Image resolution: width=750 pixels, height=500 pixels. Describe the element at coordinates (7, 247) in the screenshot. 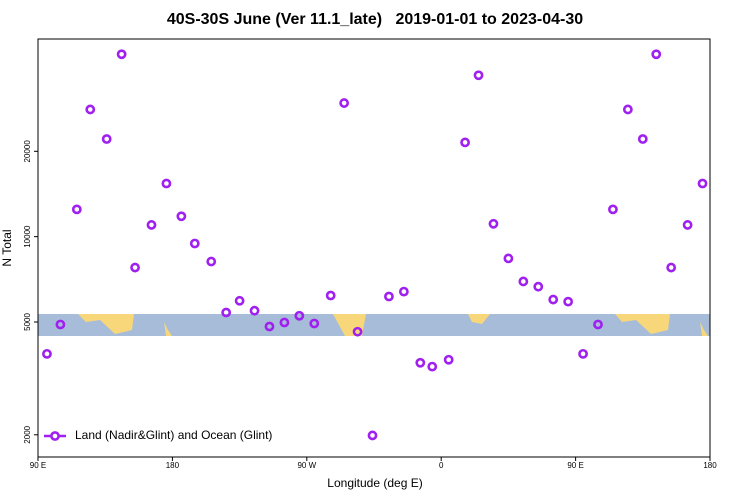

I see `y-axis-label: N Total` at that location.